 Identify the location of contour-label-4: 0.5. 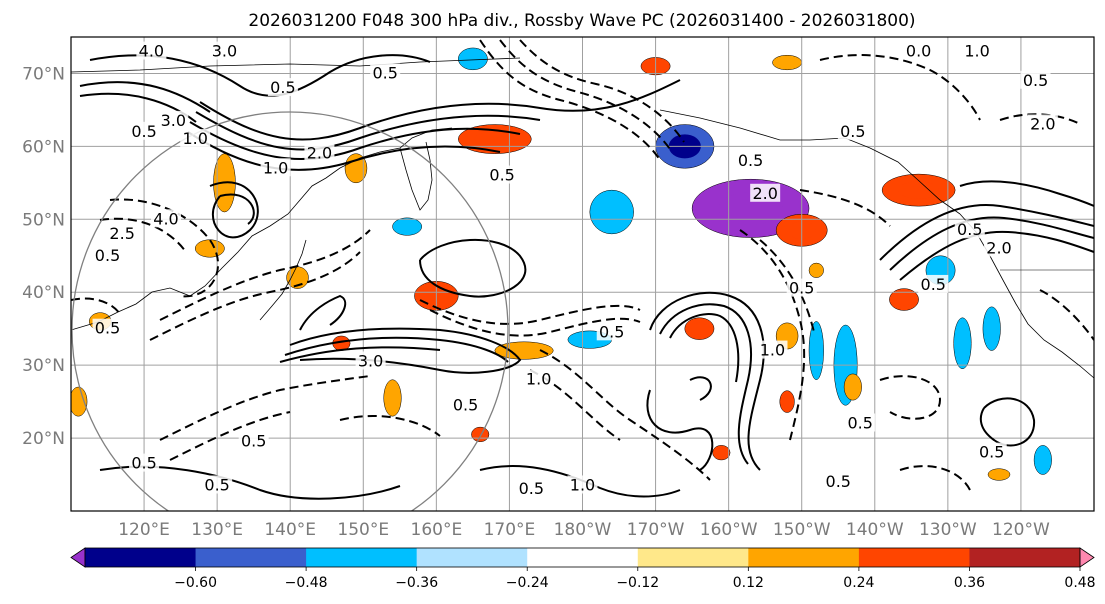
(143, 131).